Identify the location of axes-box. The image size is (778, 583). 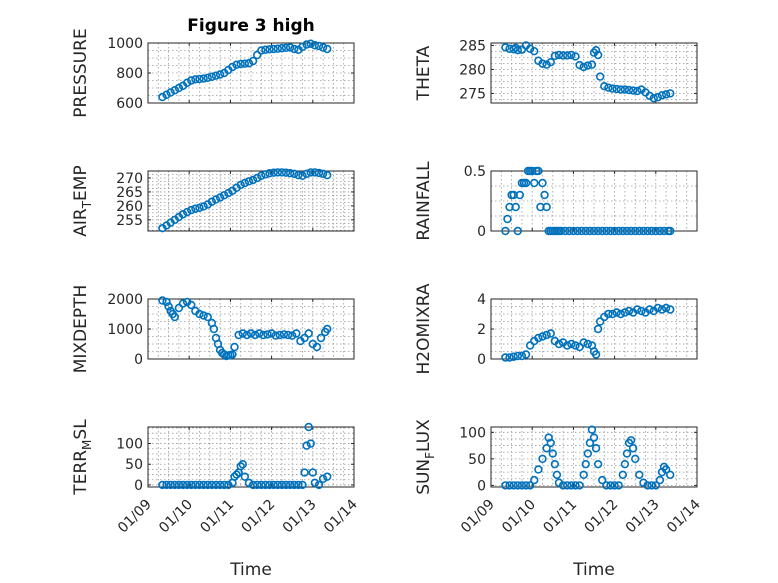
(251, 73).